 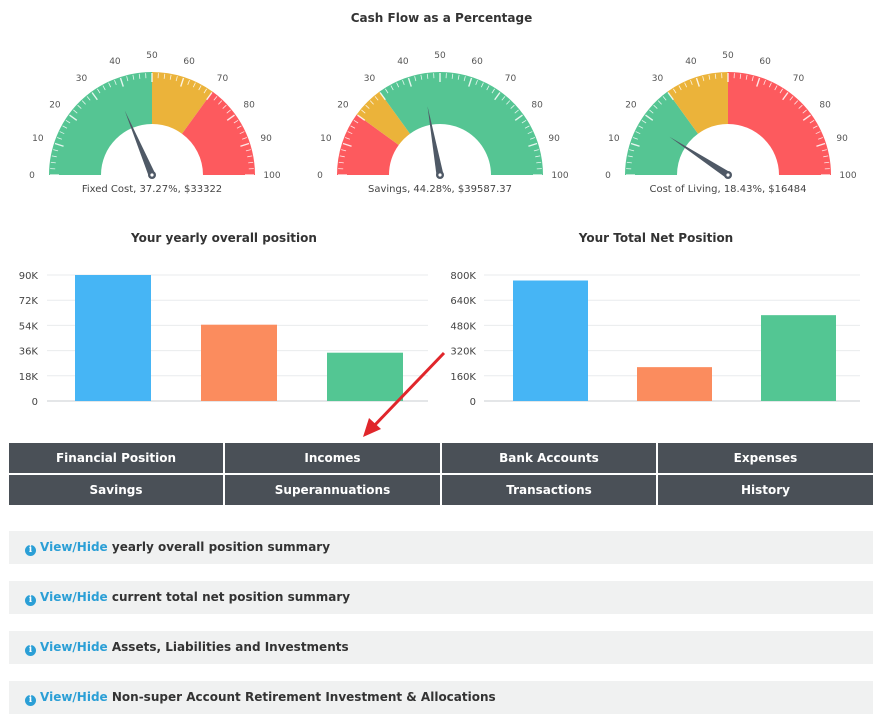 I want to click on y-tick-label: 640K, so click(x=463, y=301).